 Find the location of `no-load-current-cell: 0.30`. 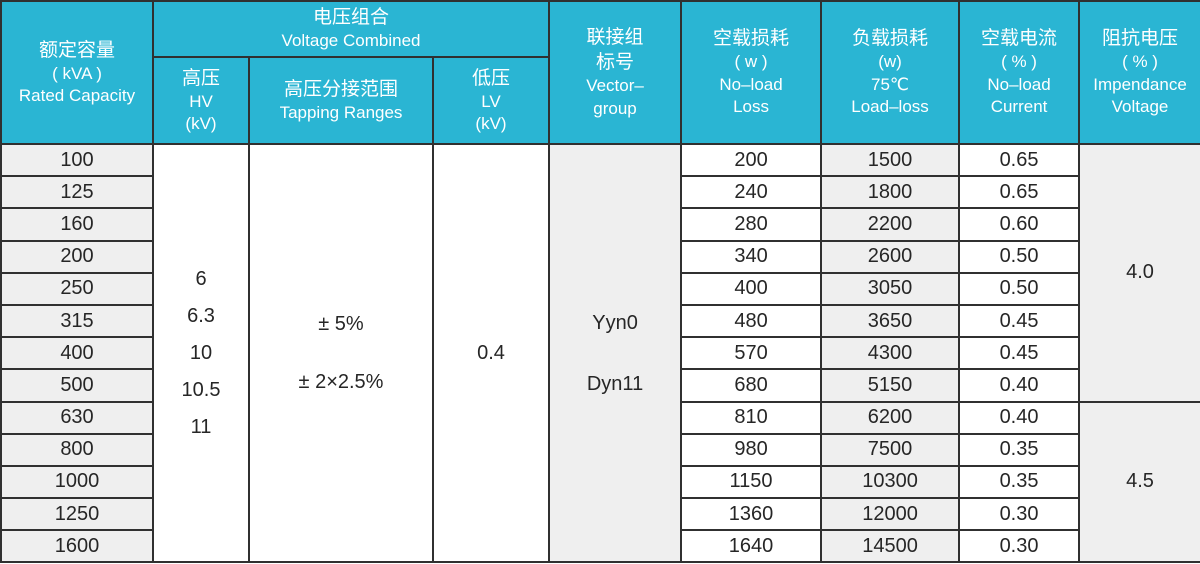

no-load-current-cell: 0.30 is located at coordinates (1019, 546).